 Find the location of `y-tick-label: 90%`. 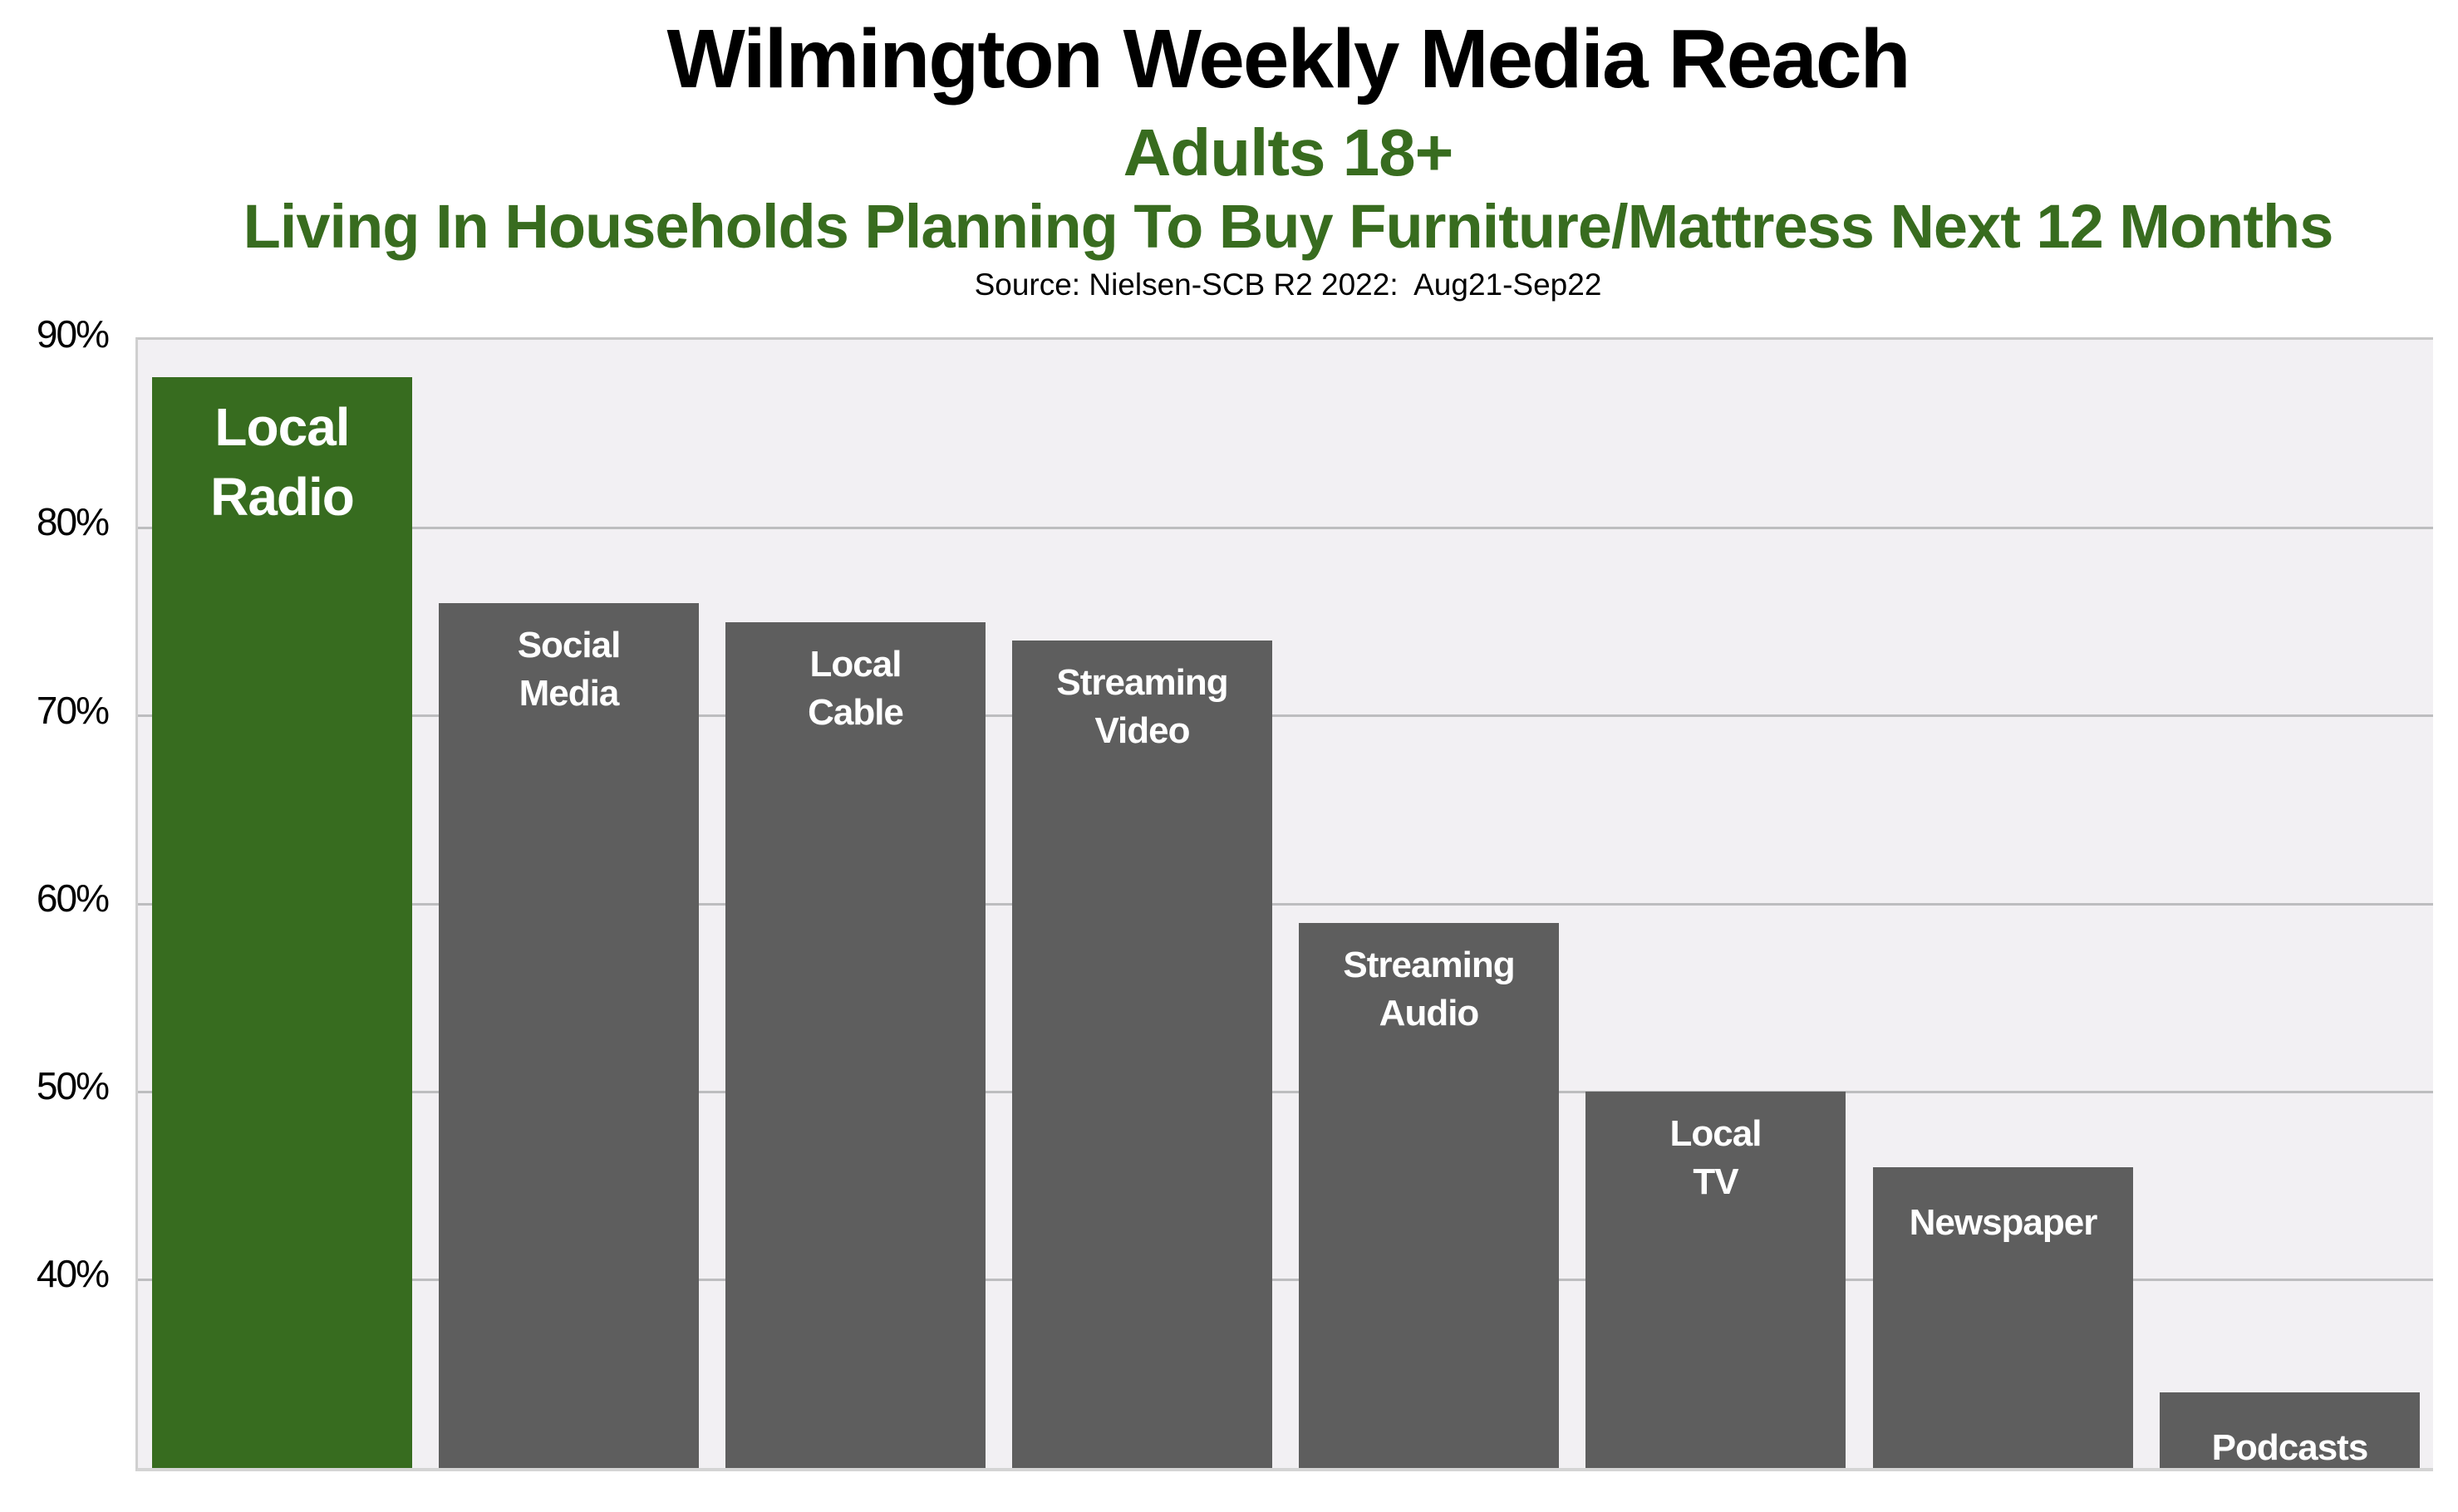

y-tick-label: 90% is located at coordinates (73, 334).